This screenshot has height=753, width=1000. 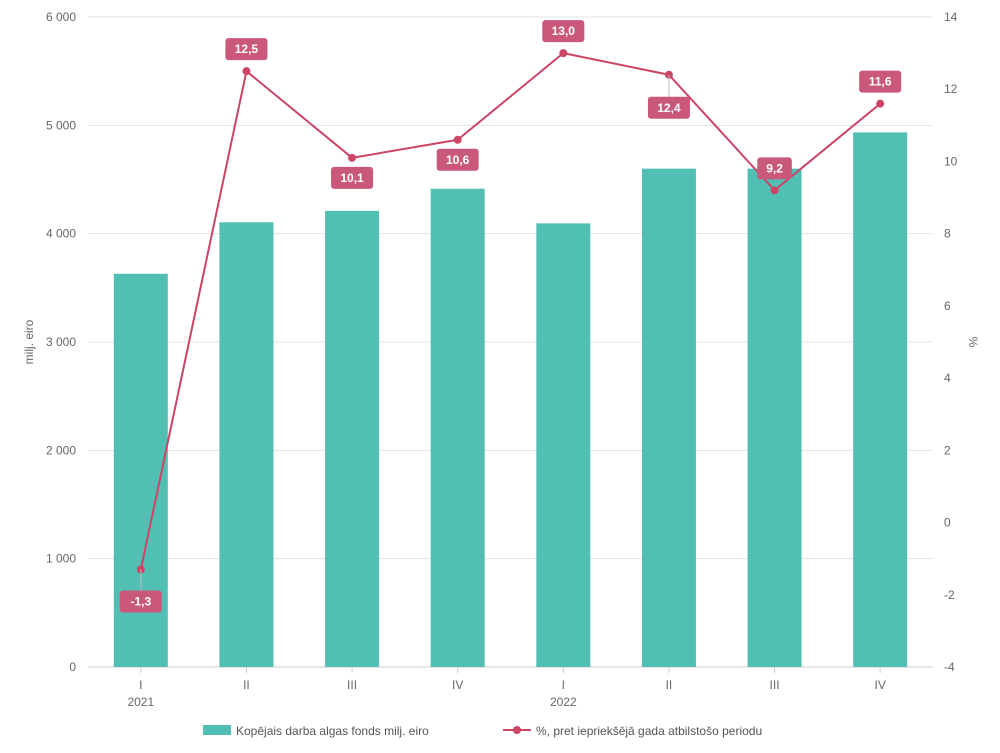 I want to click on y2-tick-label: 4, so click(x=947, y=378).